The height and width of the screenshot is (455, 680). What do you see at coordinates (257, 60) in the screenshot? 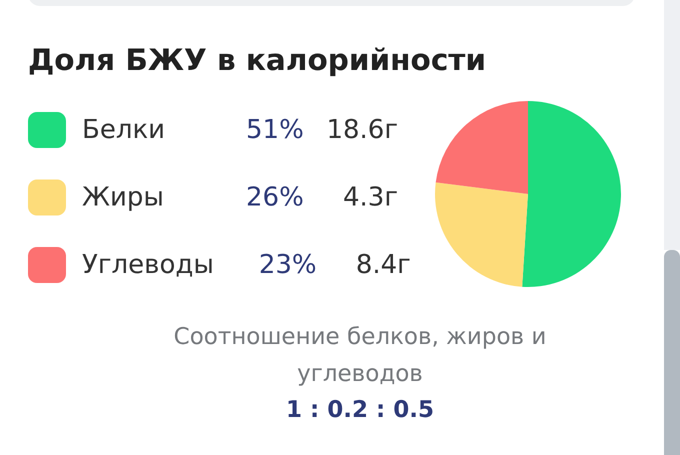
I see `chart-title: Доля БЖУ в калорийности` at bounding box center [257, 60].